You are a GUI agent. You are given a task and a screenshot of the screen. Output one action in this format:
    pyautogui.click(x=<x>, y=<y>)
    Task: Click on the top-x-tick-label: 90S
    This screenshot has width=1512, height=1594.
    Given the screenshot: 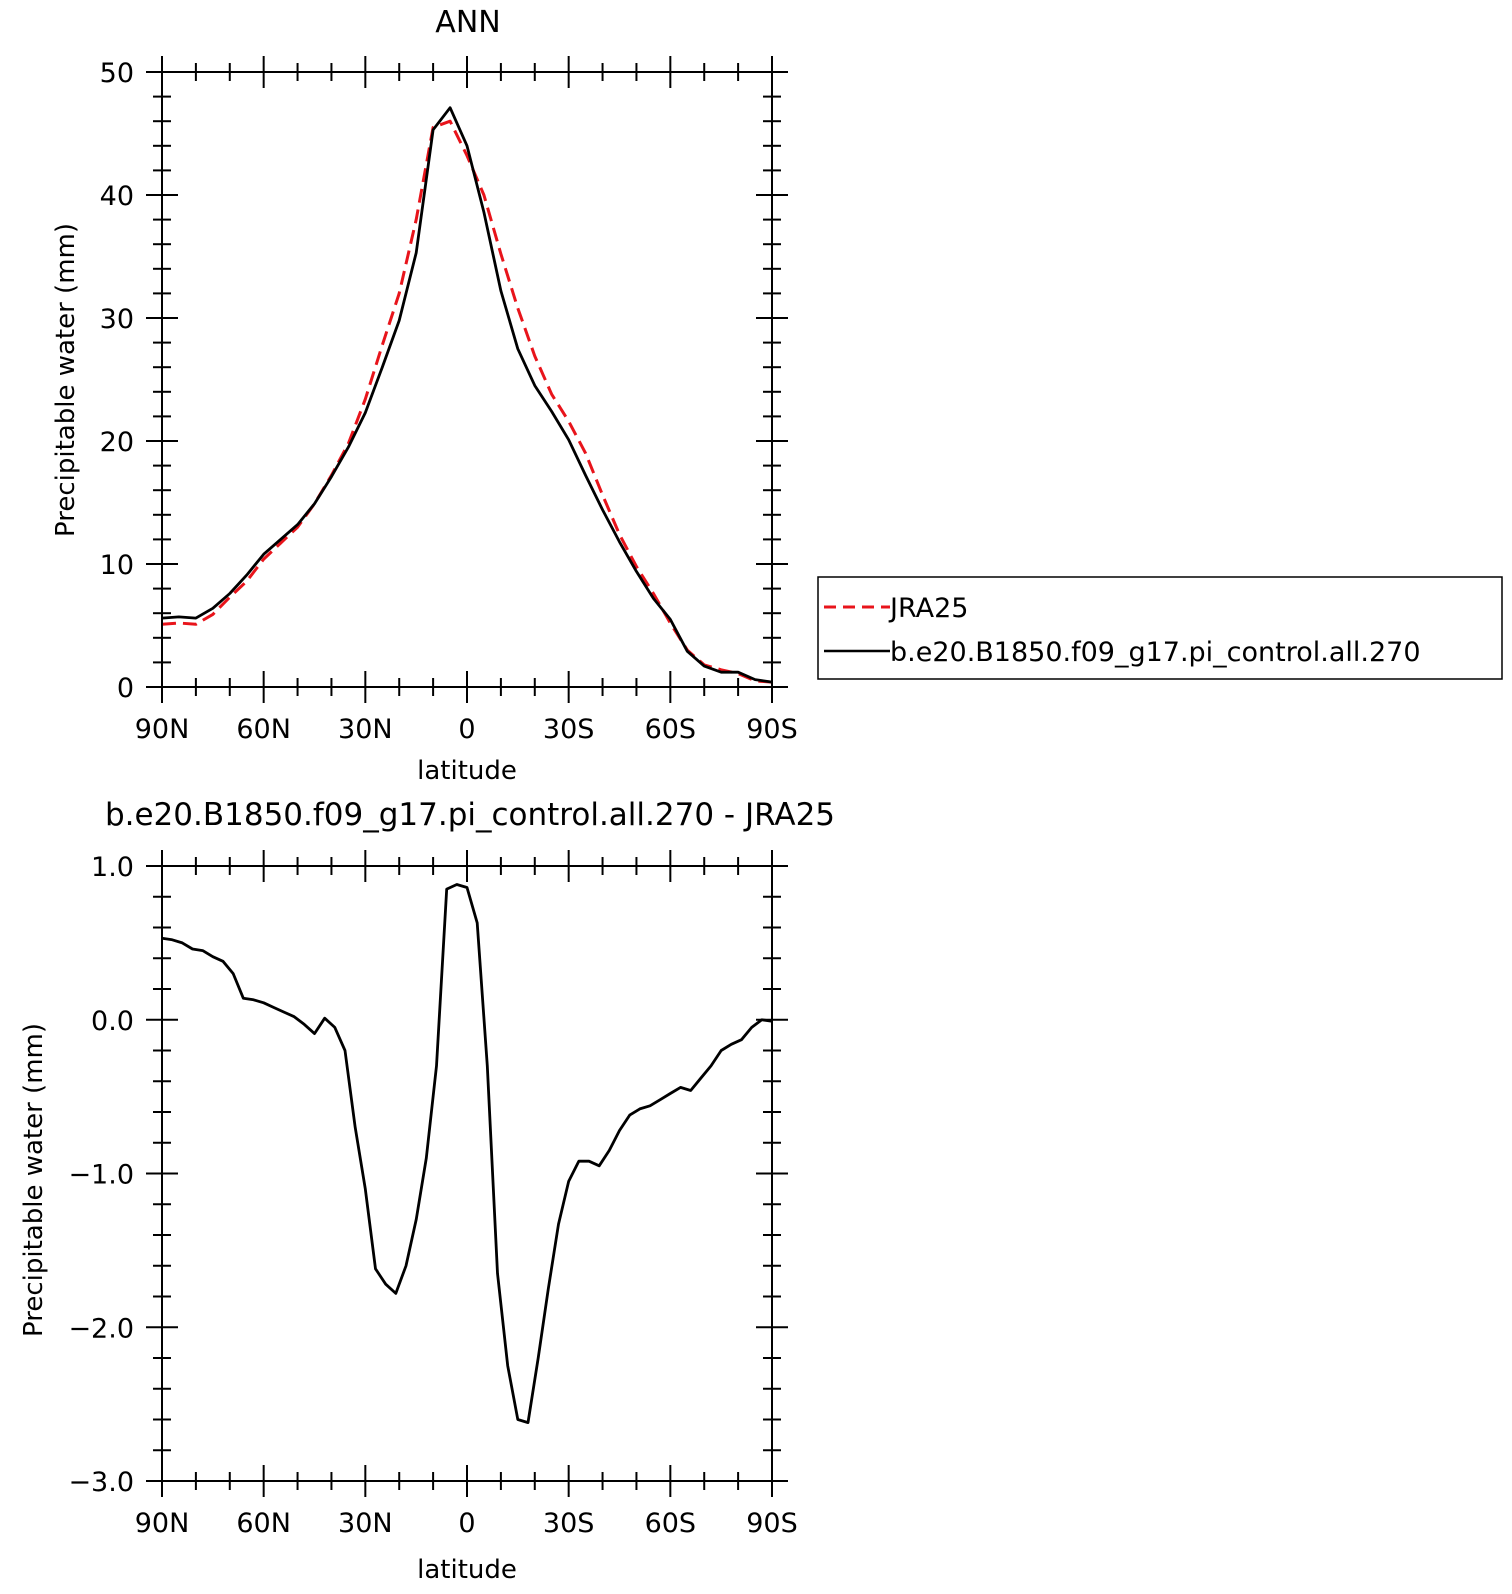 What is the action you would take?
    pyautogui.click(x=772, y=729)
    